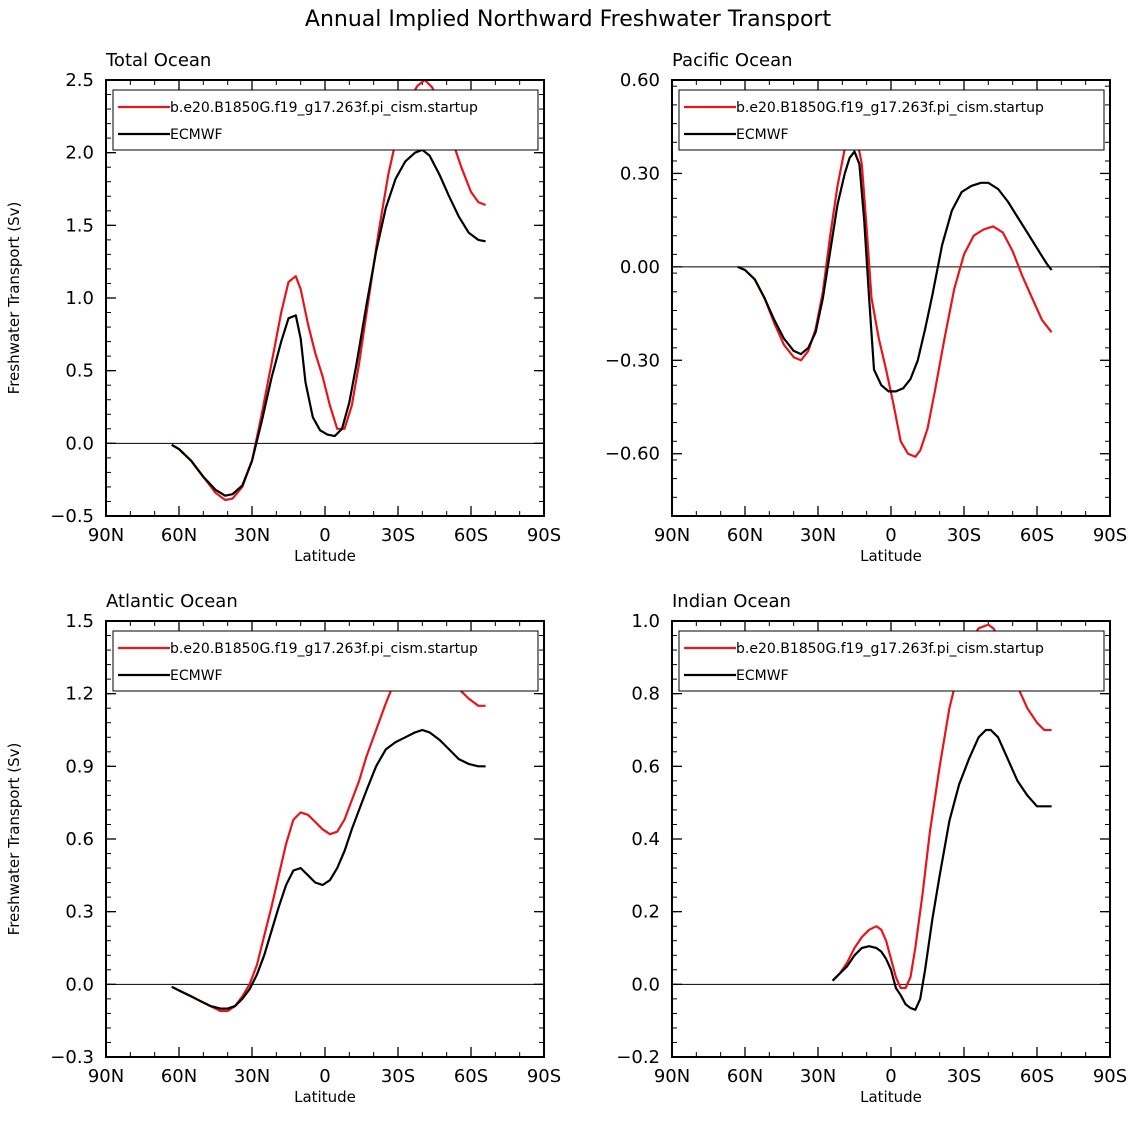  What do you see at coordinates (79, 80) in the screenshot?
I see `y-tick-label: 2.5` at bounding box center [79, 80].